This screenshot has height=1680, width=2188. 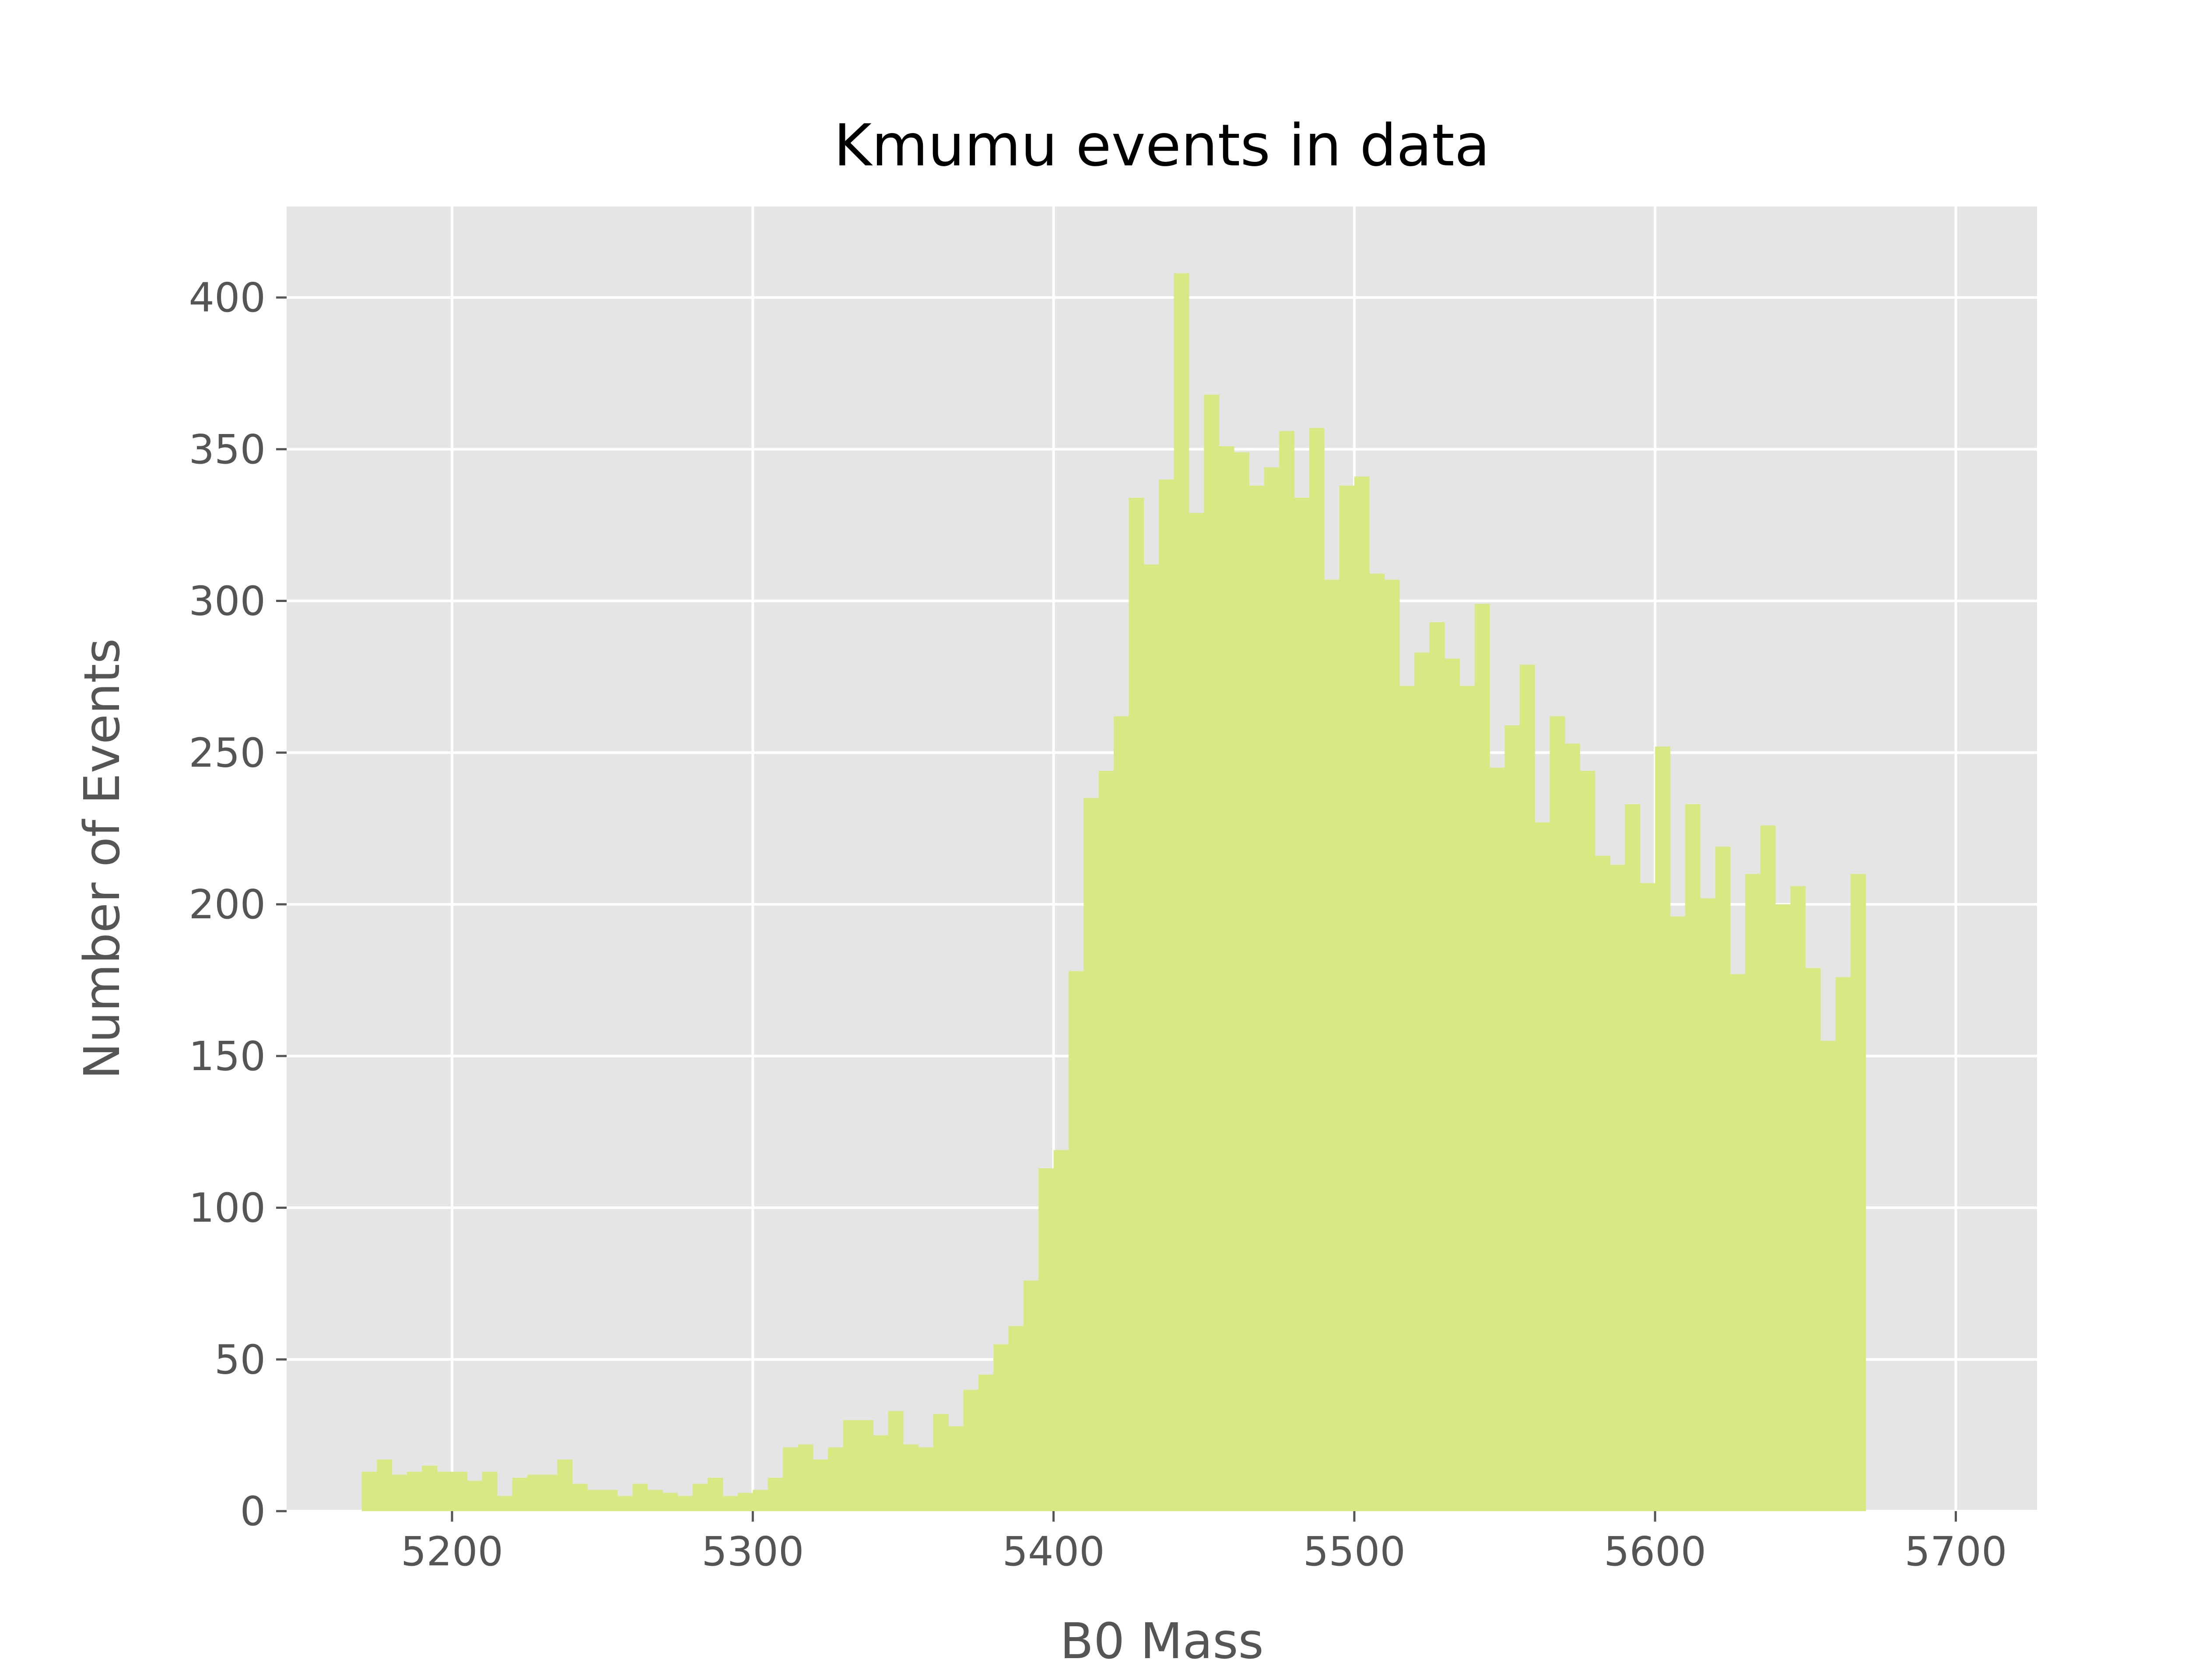 I want to click on y-tick-label: 0, so click(x=253, y=1511).